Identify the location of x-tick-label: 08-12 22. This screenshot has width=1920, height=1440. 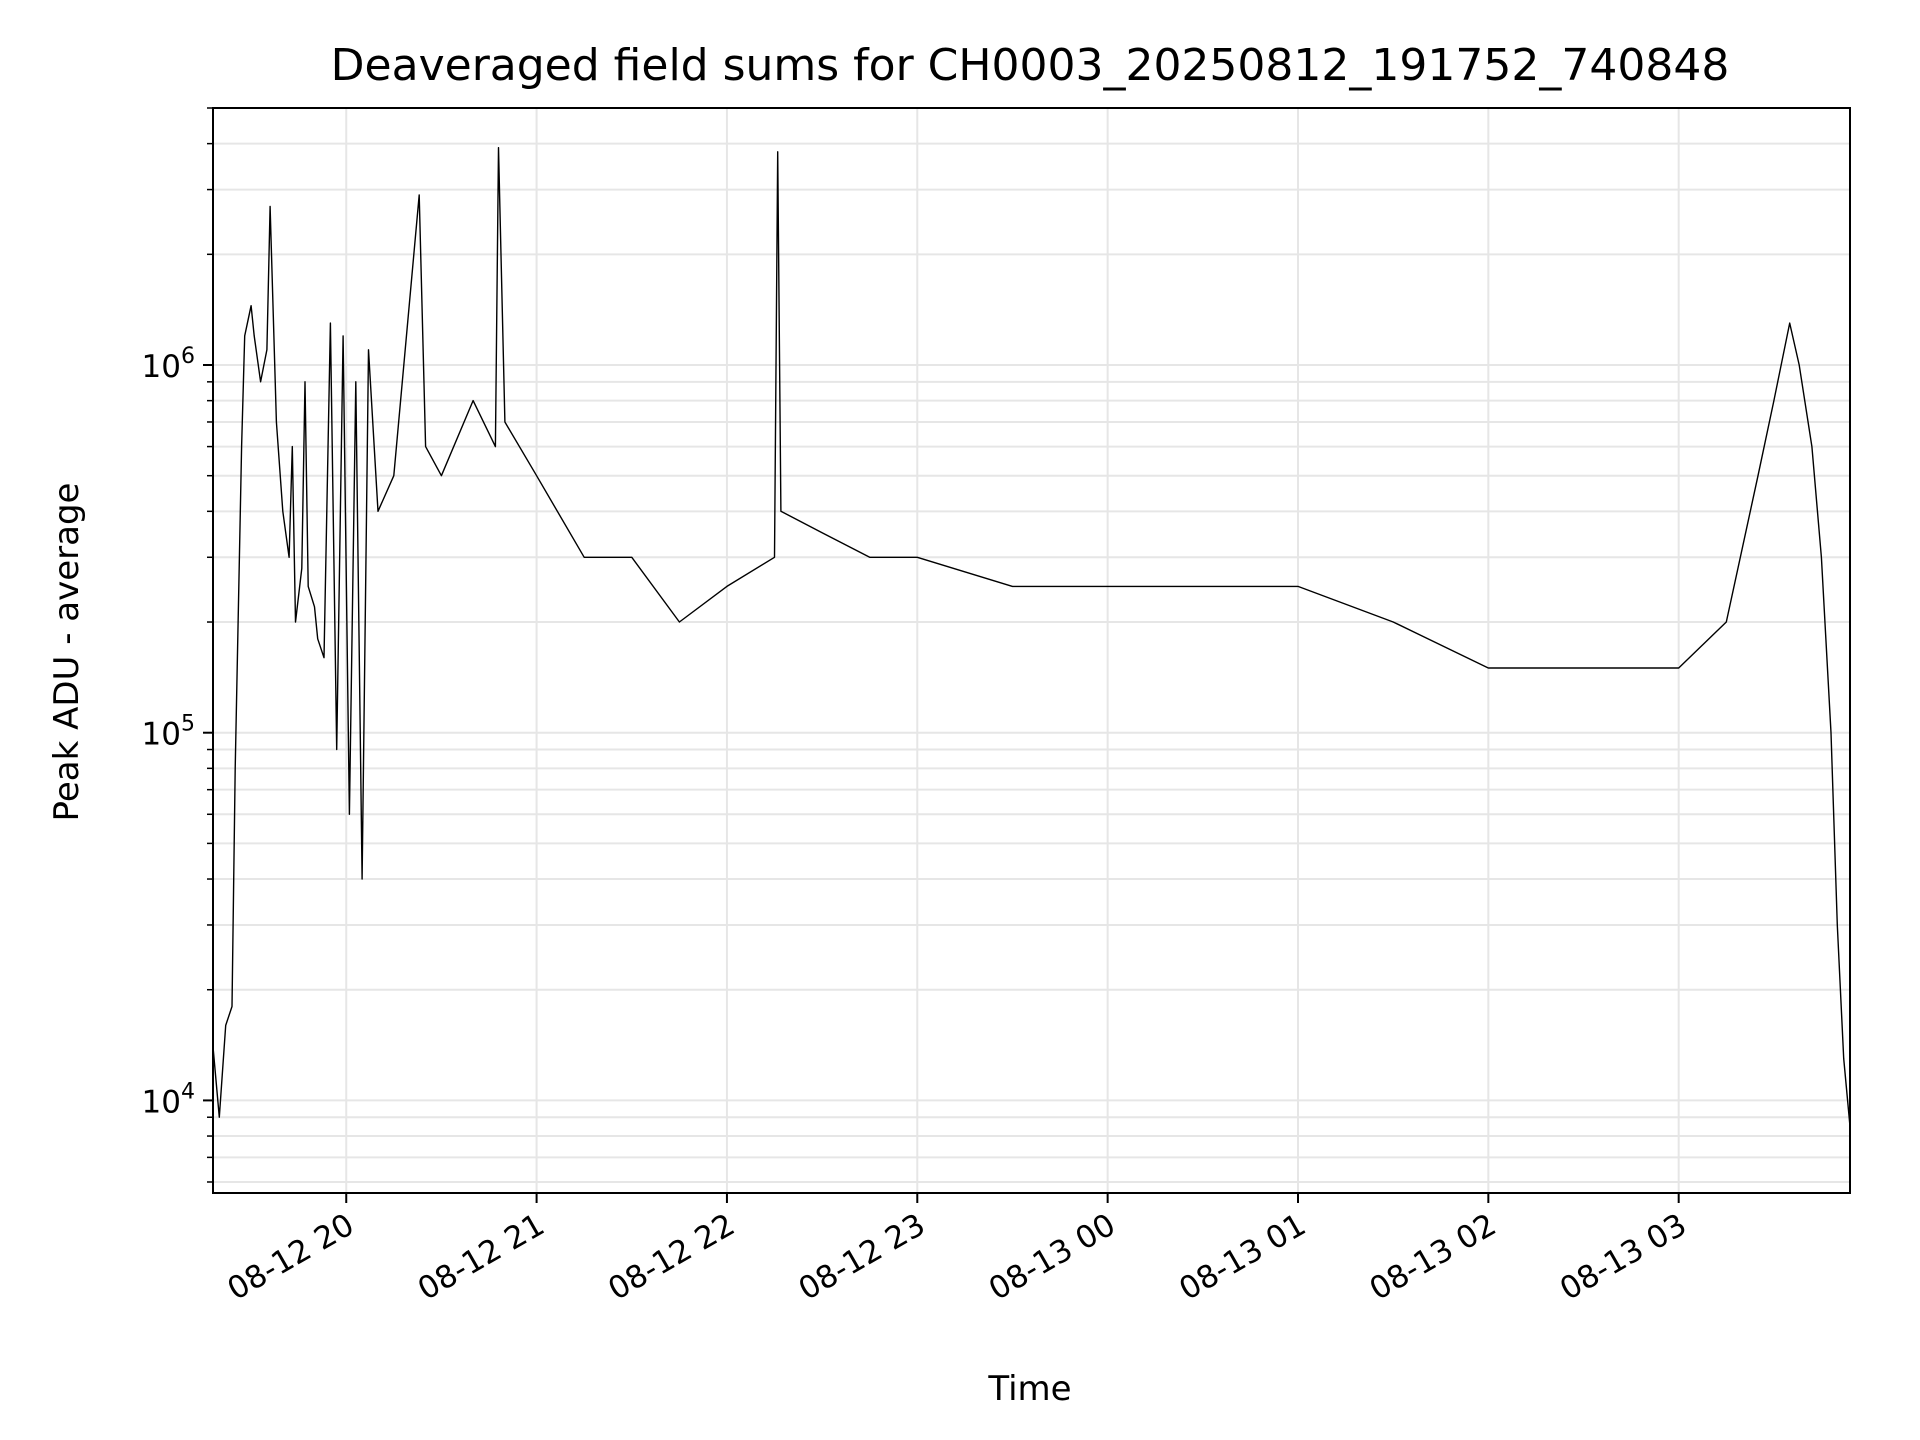
(671, 1257).